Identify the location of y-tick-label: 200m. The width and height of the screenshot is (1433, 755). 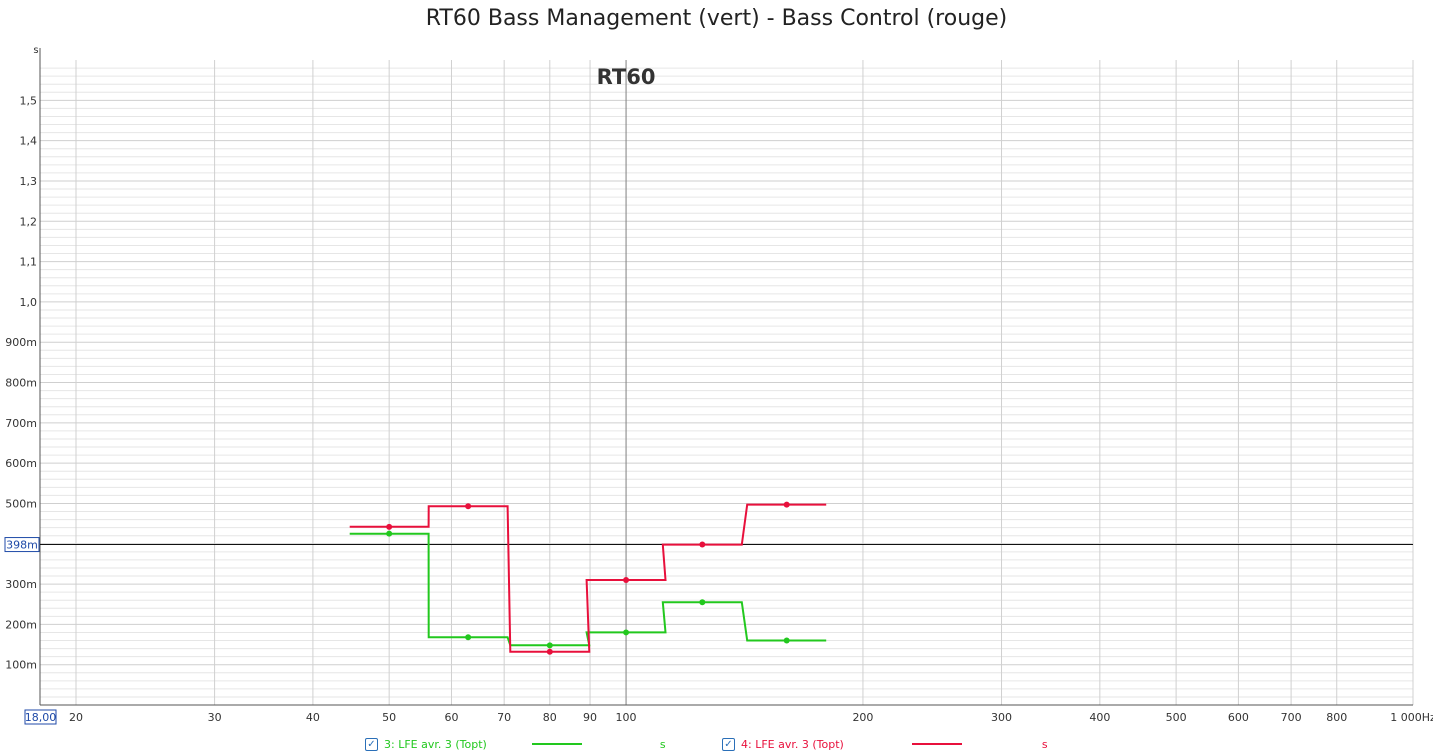
(21, 624).